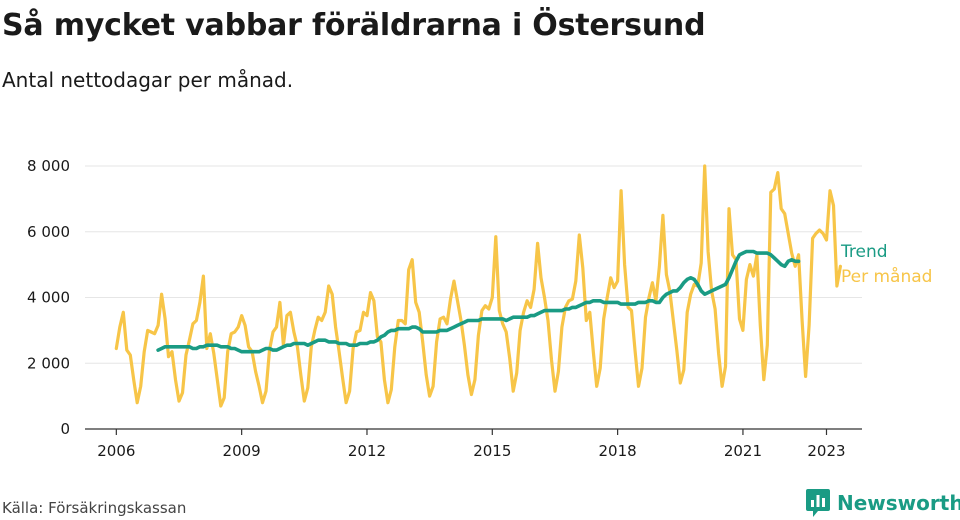 The image size is (960, 520). Describe the element at coordinates (48, 363) in the screenshot. I see `y-tick-label: 2 000` at that location.